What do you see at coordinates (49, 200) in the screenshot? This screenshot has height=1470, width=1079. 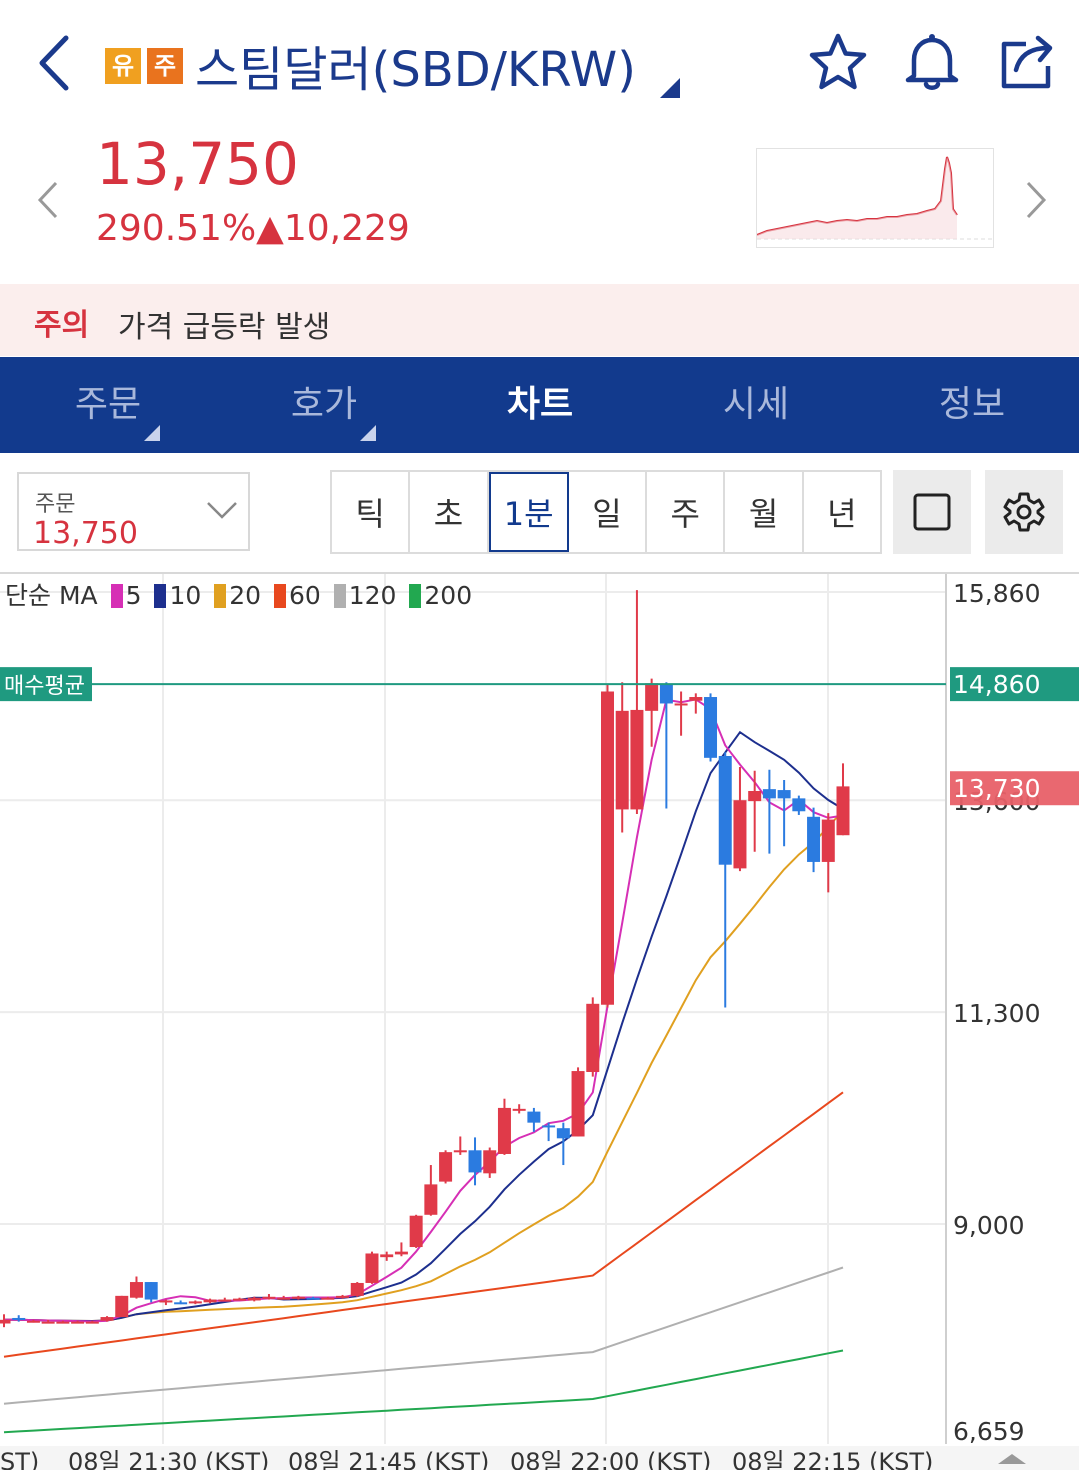 I see `prev-coin-icon` at bounding box center [49, 200].